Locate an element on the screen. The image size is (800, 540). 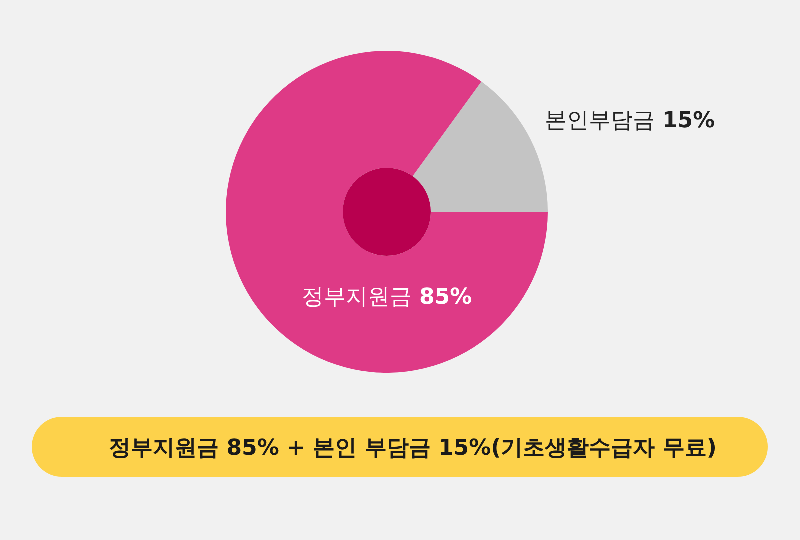
note-text: 정부지원금 85% + 본인 부담금 15%(기초생활수급자 무료) is located at coordinates (413, 448).